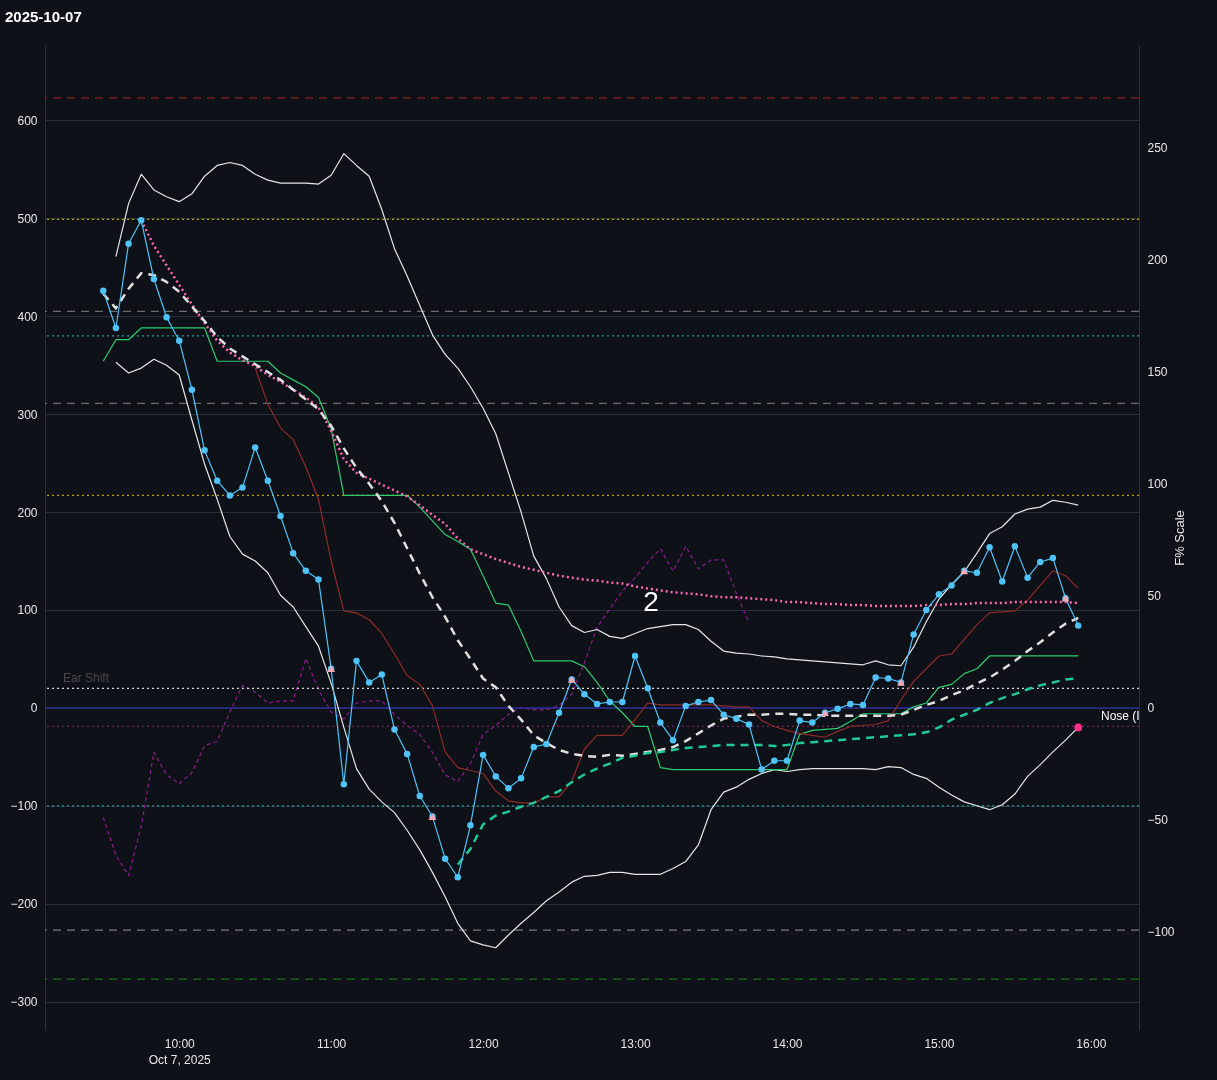  What do you see at coordinates (651, 601) in the screenshot?
I see `annotation: 2` at bounding box center [651, 601].